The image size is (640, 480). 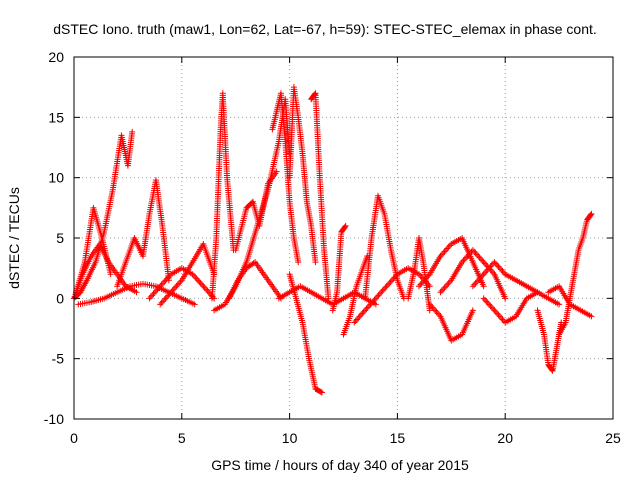 I want to click on x-tick-label: 5, so click(x=182, y=438).